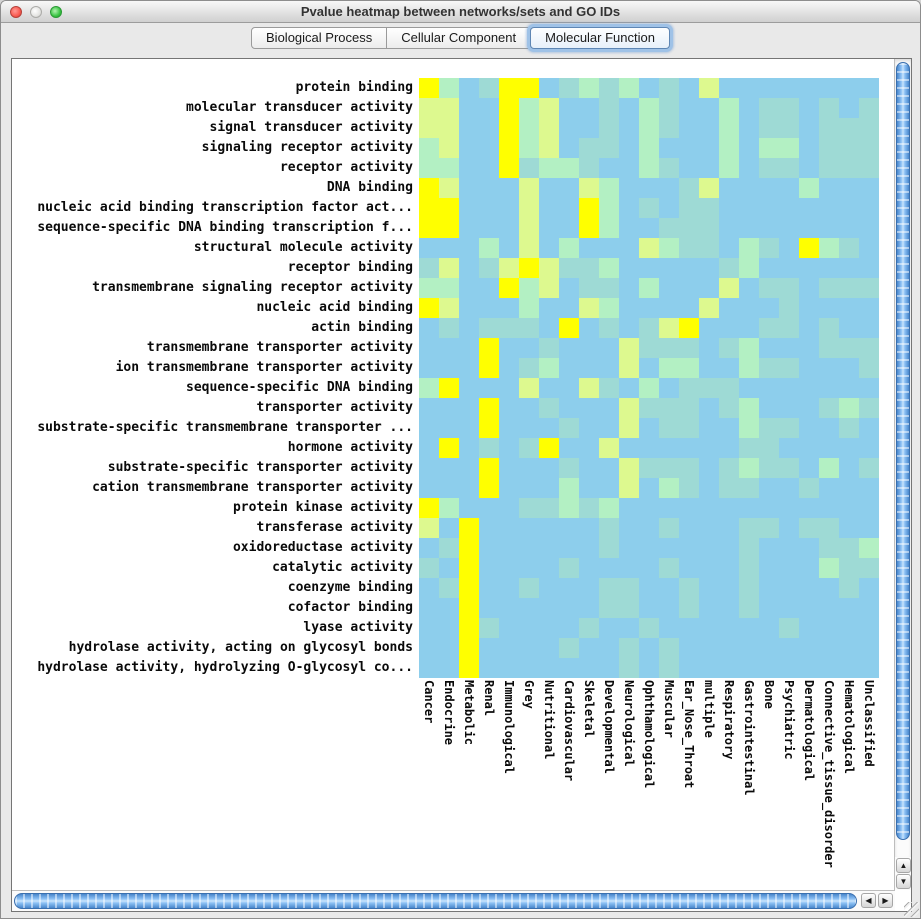 The height and width of the screenshot is (919, 921). What do you see at coordinates (868, 900) in the screenshot?
I see `scroll-left-button: ◀` at bounding box center [868, 900].